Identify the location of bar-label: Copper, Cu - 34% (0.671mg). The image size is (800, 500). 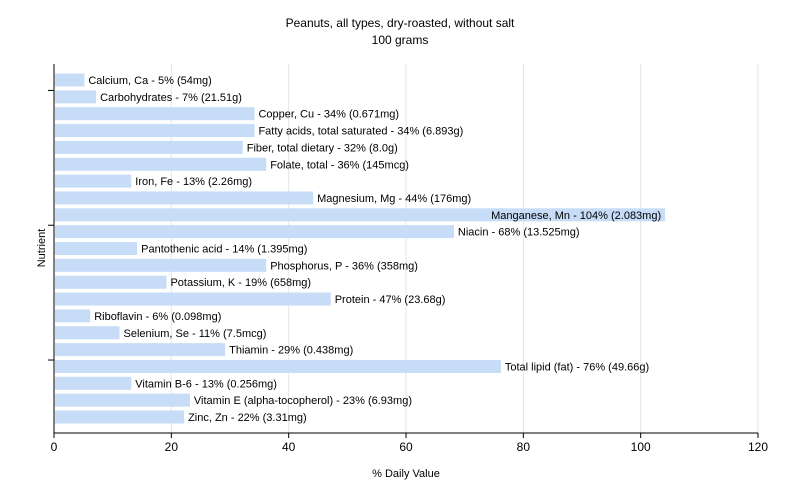
(328, 115).